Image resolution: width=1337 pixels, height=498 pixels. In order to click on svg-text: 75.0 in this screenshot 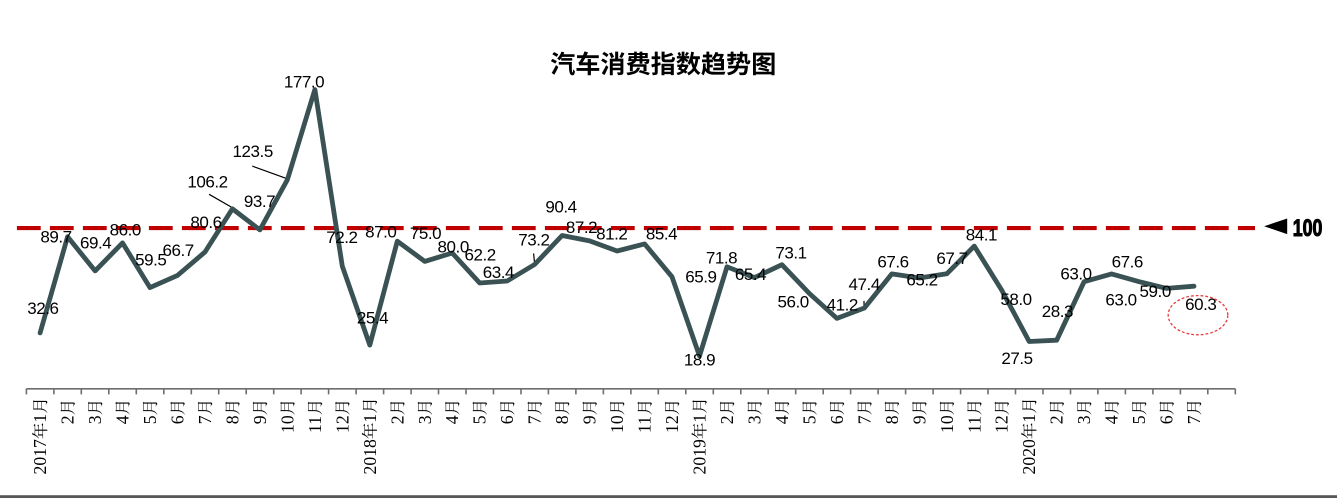, I will do `click(425, 233)`.